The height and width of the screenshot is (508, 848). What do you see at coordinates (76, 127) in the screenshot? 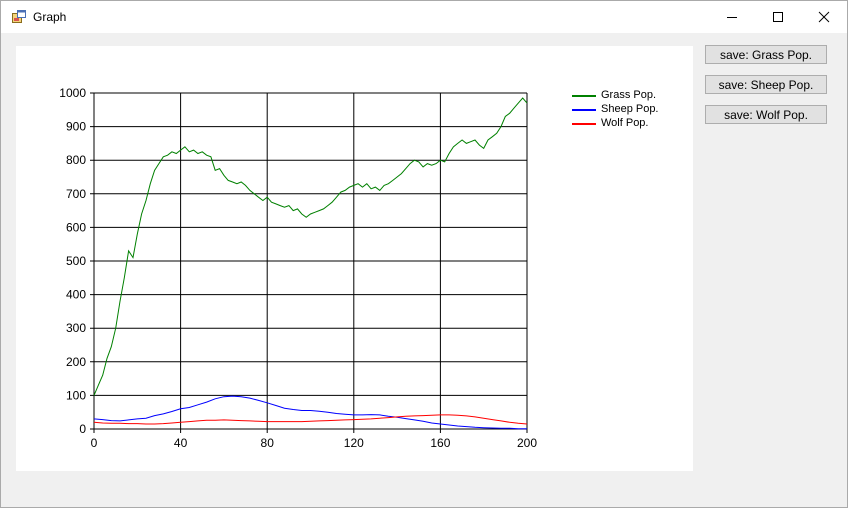
I see `y-tick-label: 900` at bounding box center [76, 127].